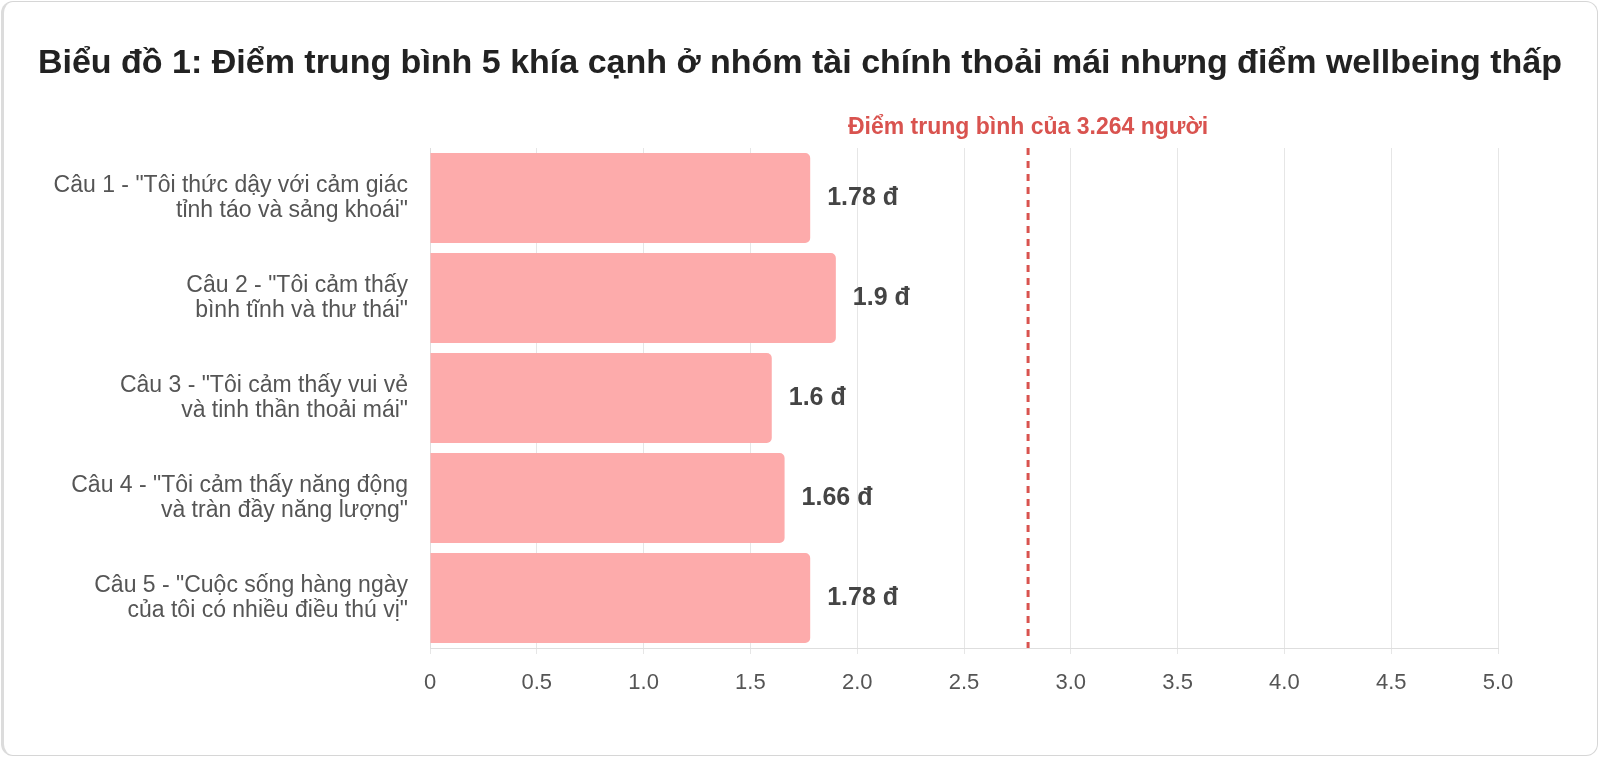 This screenshot has height=758, width=1600. Describe the element at coordinates (817, 395) in the screenshot. I see `data-label: 1.6 đ` at that location.